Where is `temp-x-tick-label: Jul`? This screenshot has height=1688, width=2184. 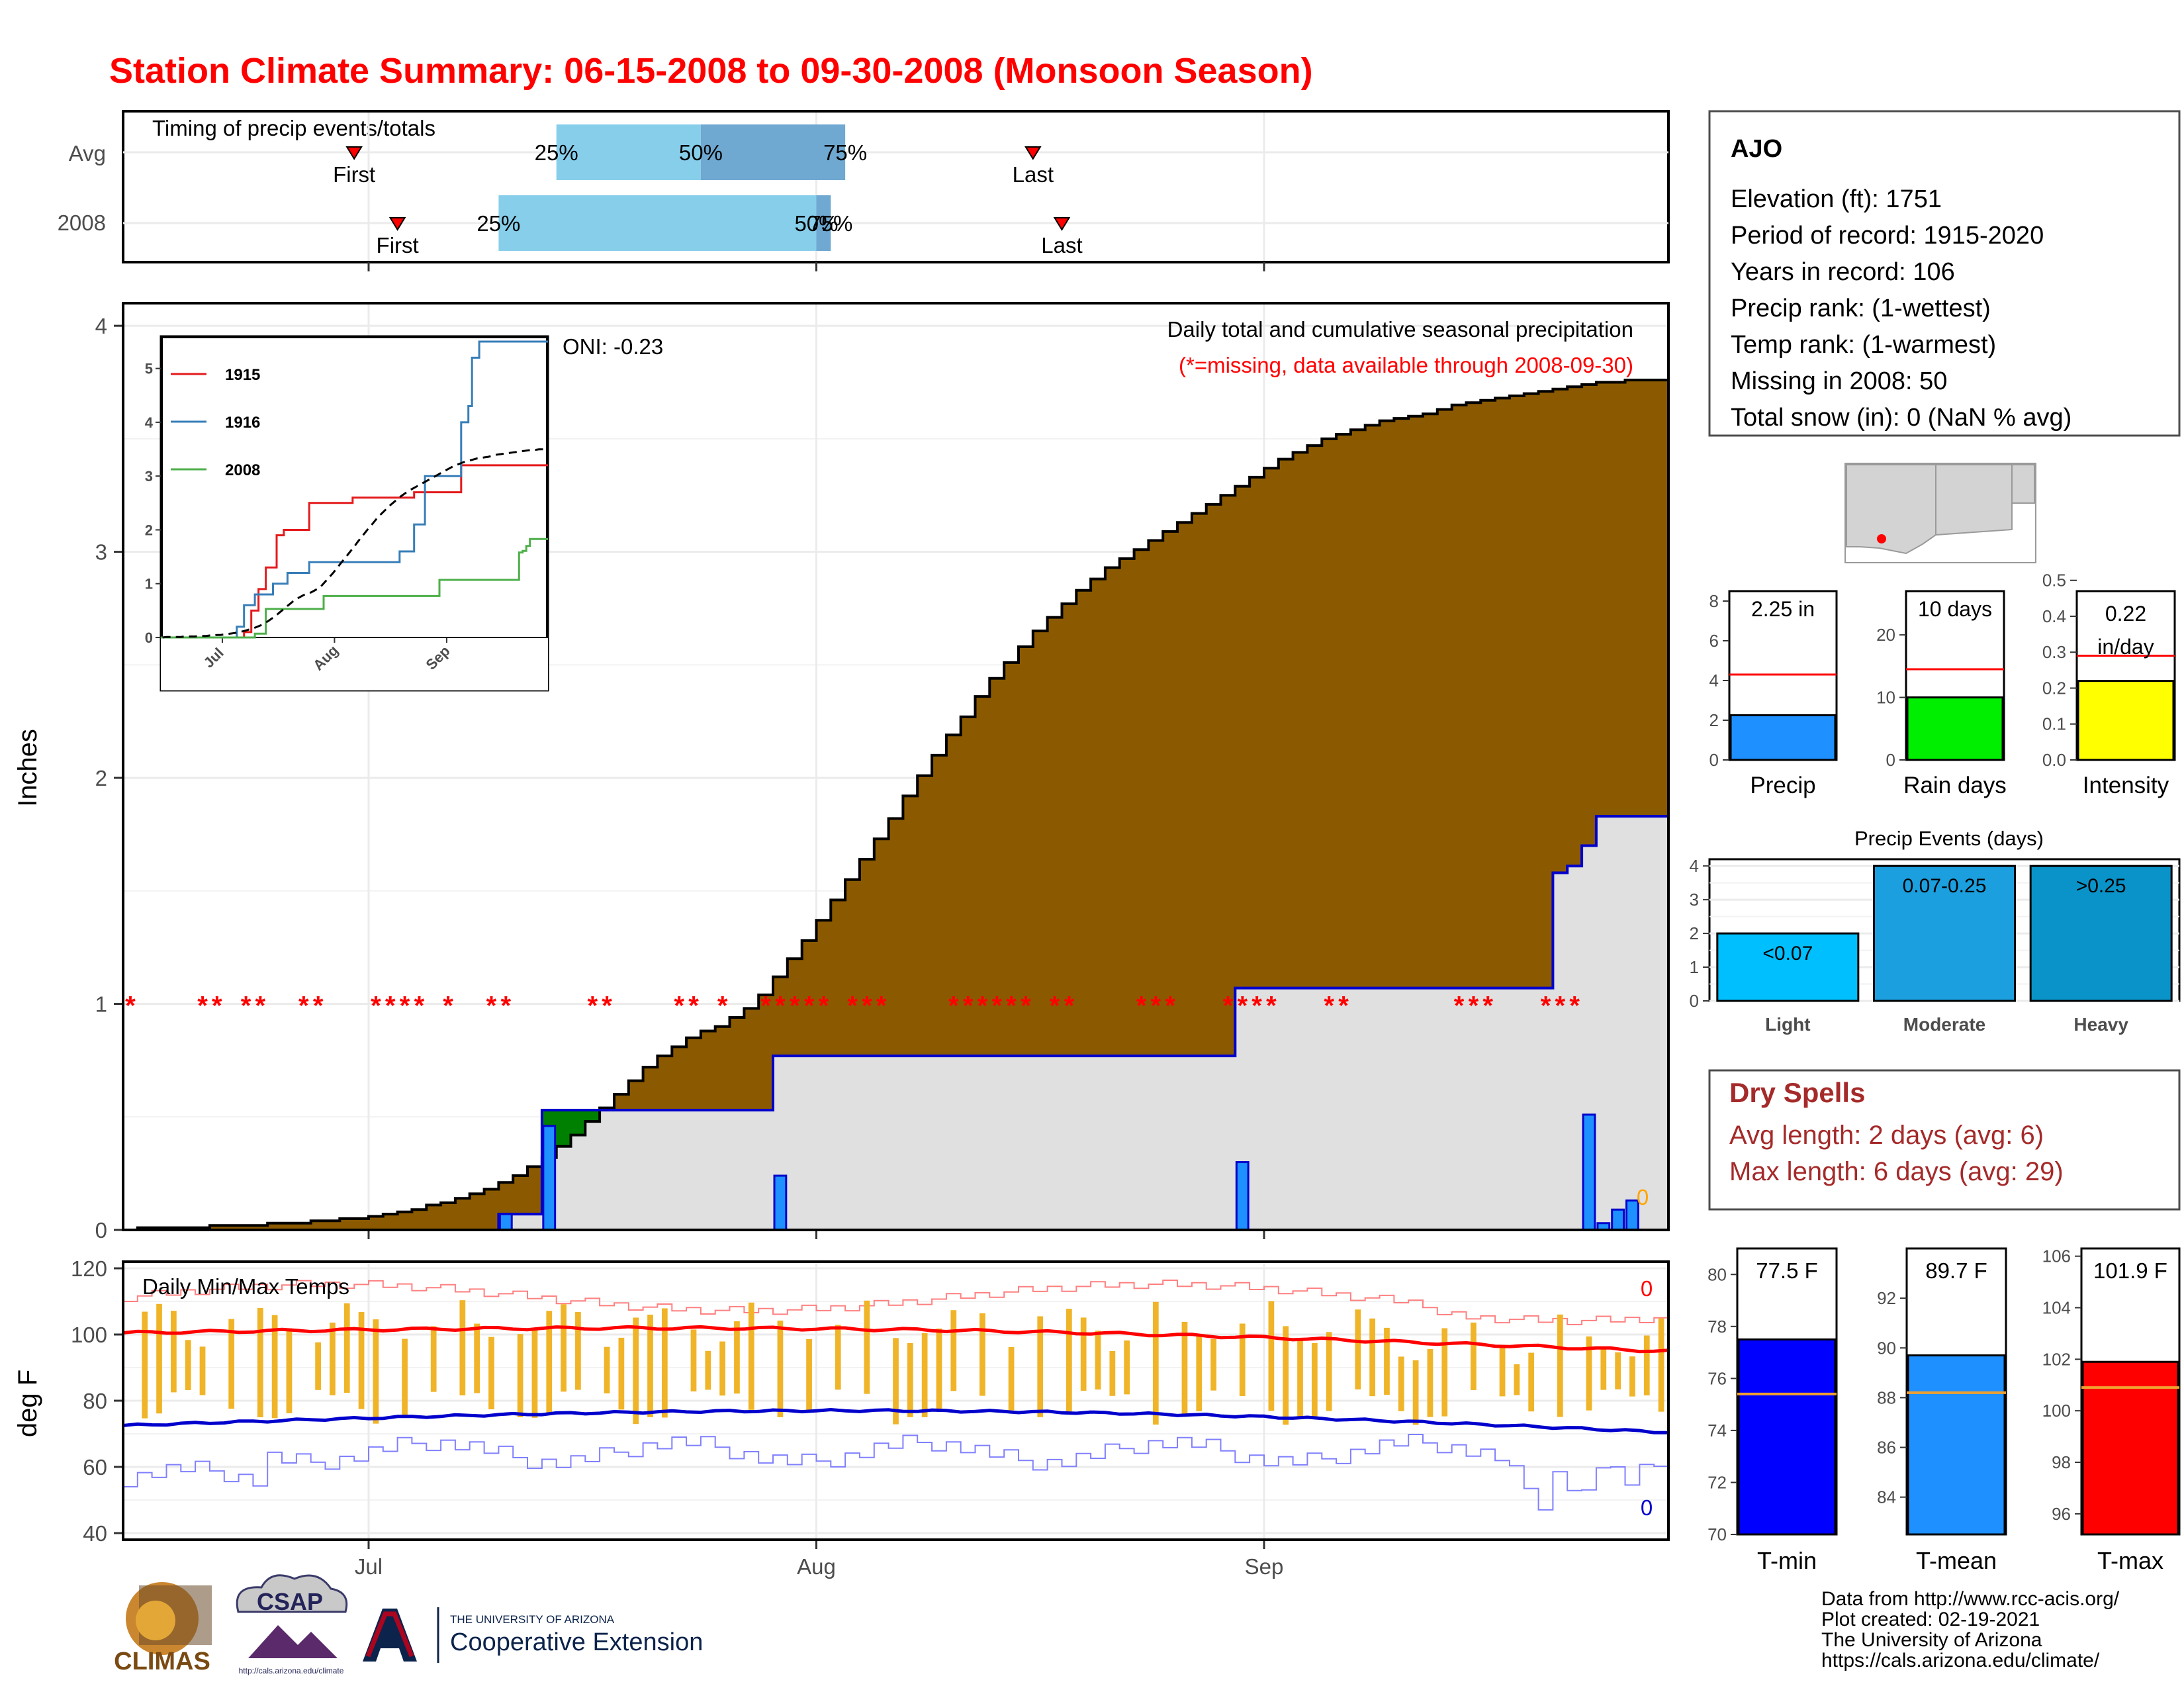 temp-x-tick-label: Jul is located at coordinates (369, 1566).